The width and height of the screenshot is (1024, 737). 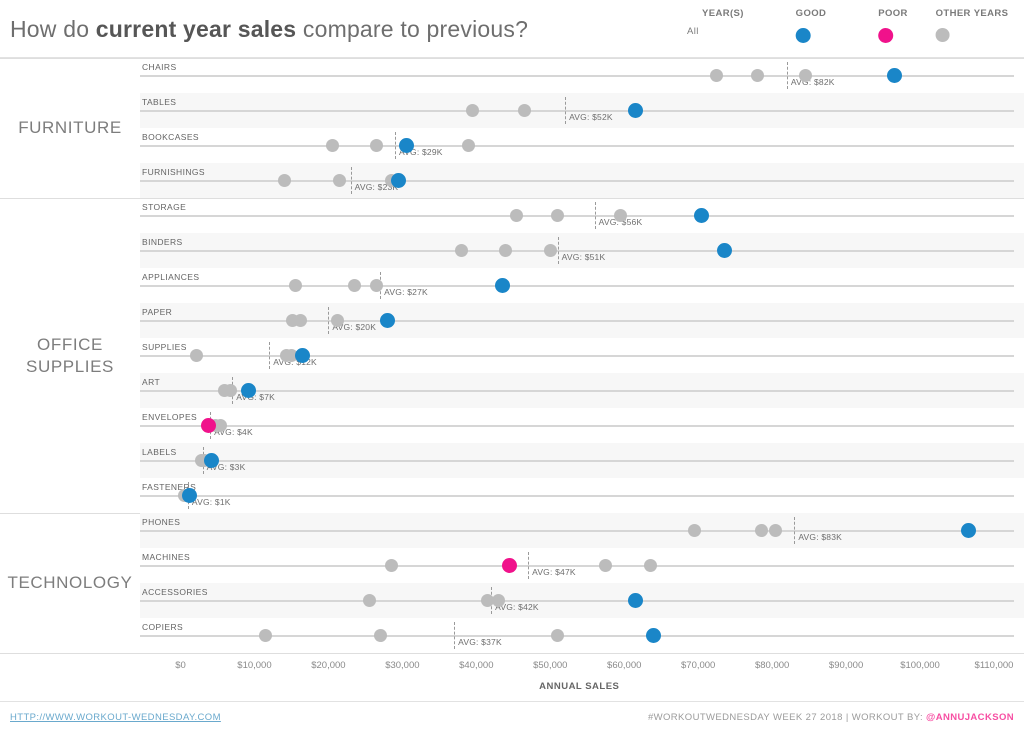 I want to click on header-divider, so click(x=512, y=57).